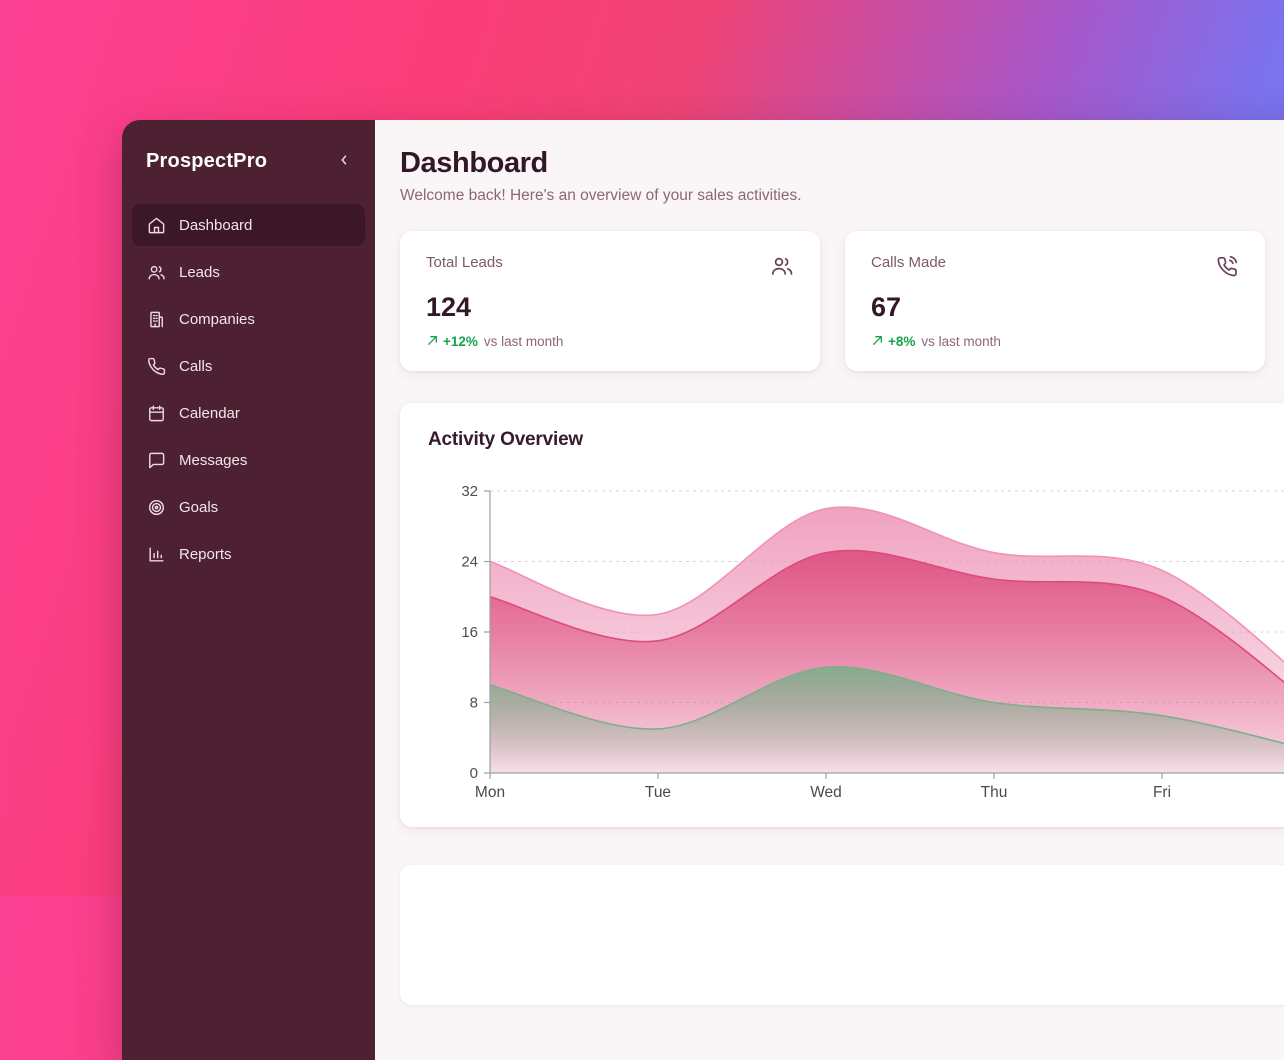 This screenshot has height=1060, width=1284. What do you see at coordinates (156, 319) in the screenshot?
I see `building-icon` at bounding box center [156, 319].